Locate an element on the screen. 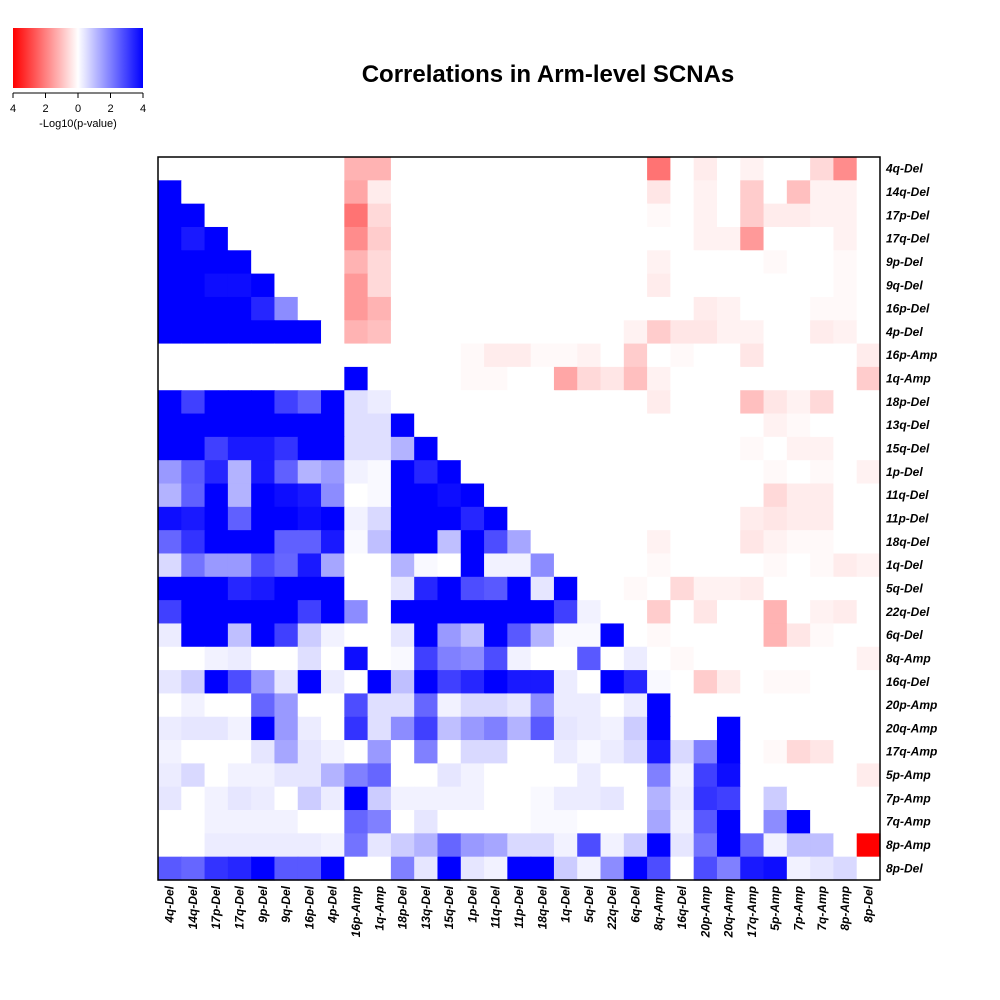 The height and width of the screenshot is (1000, 1000). column-label: 8q-Amp is located at coordinates (659, 908).